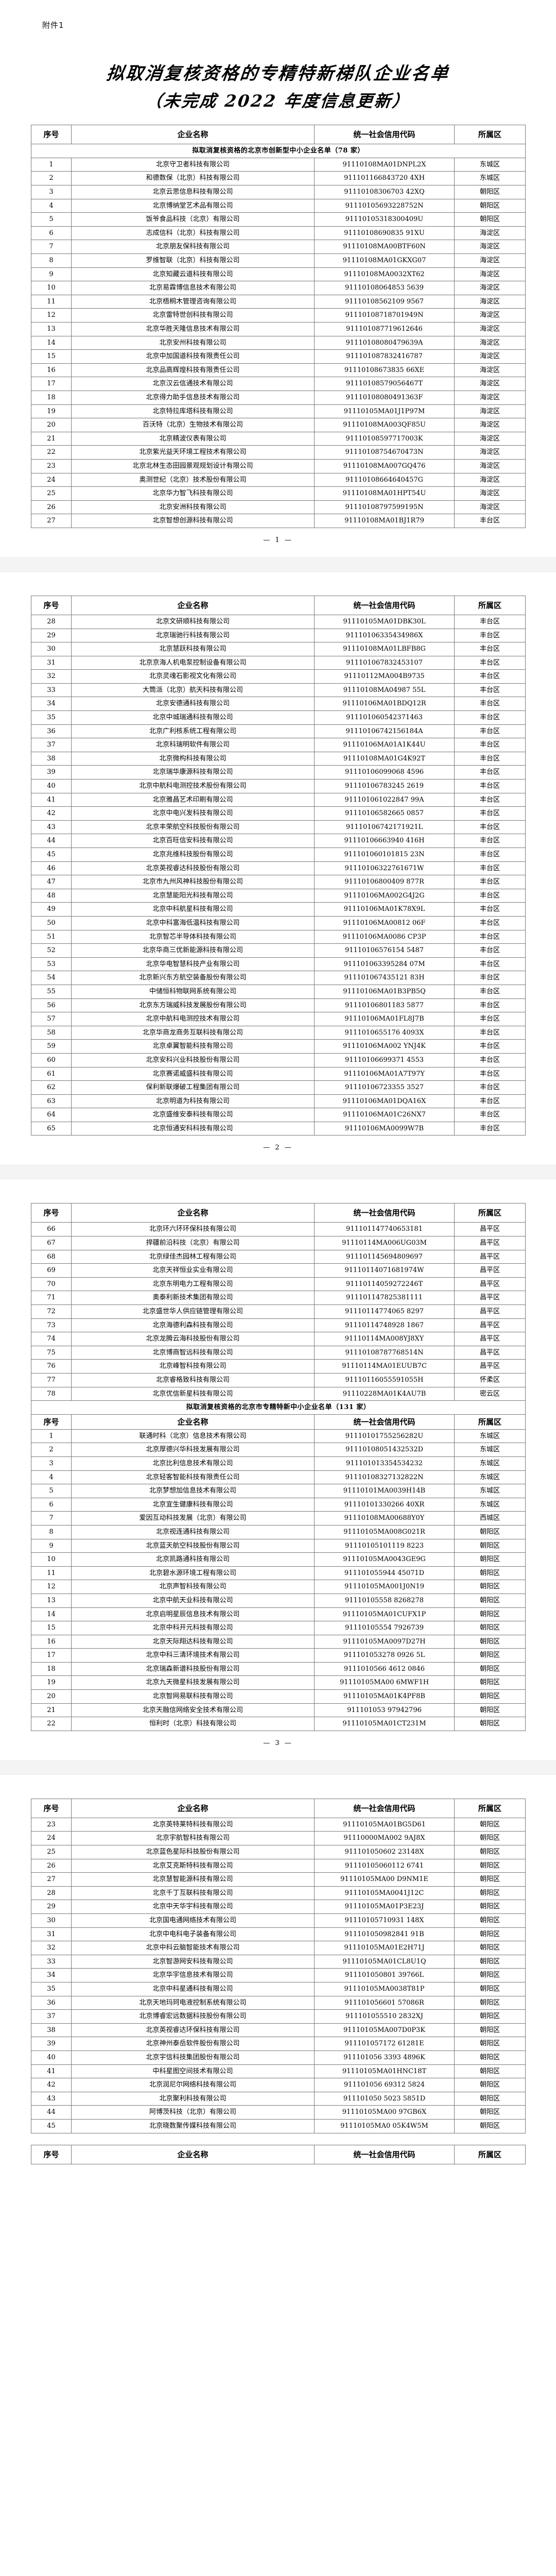 Image resolution: width=556 pixels, height=2576 pixels. I want to click on cell-company-name: 北京盛维安泰科技有限公司, so click(193, 1115).